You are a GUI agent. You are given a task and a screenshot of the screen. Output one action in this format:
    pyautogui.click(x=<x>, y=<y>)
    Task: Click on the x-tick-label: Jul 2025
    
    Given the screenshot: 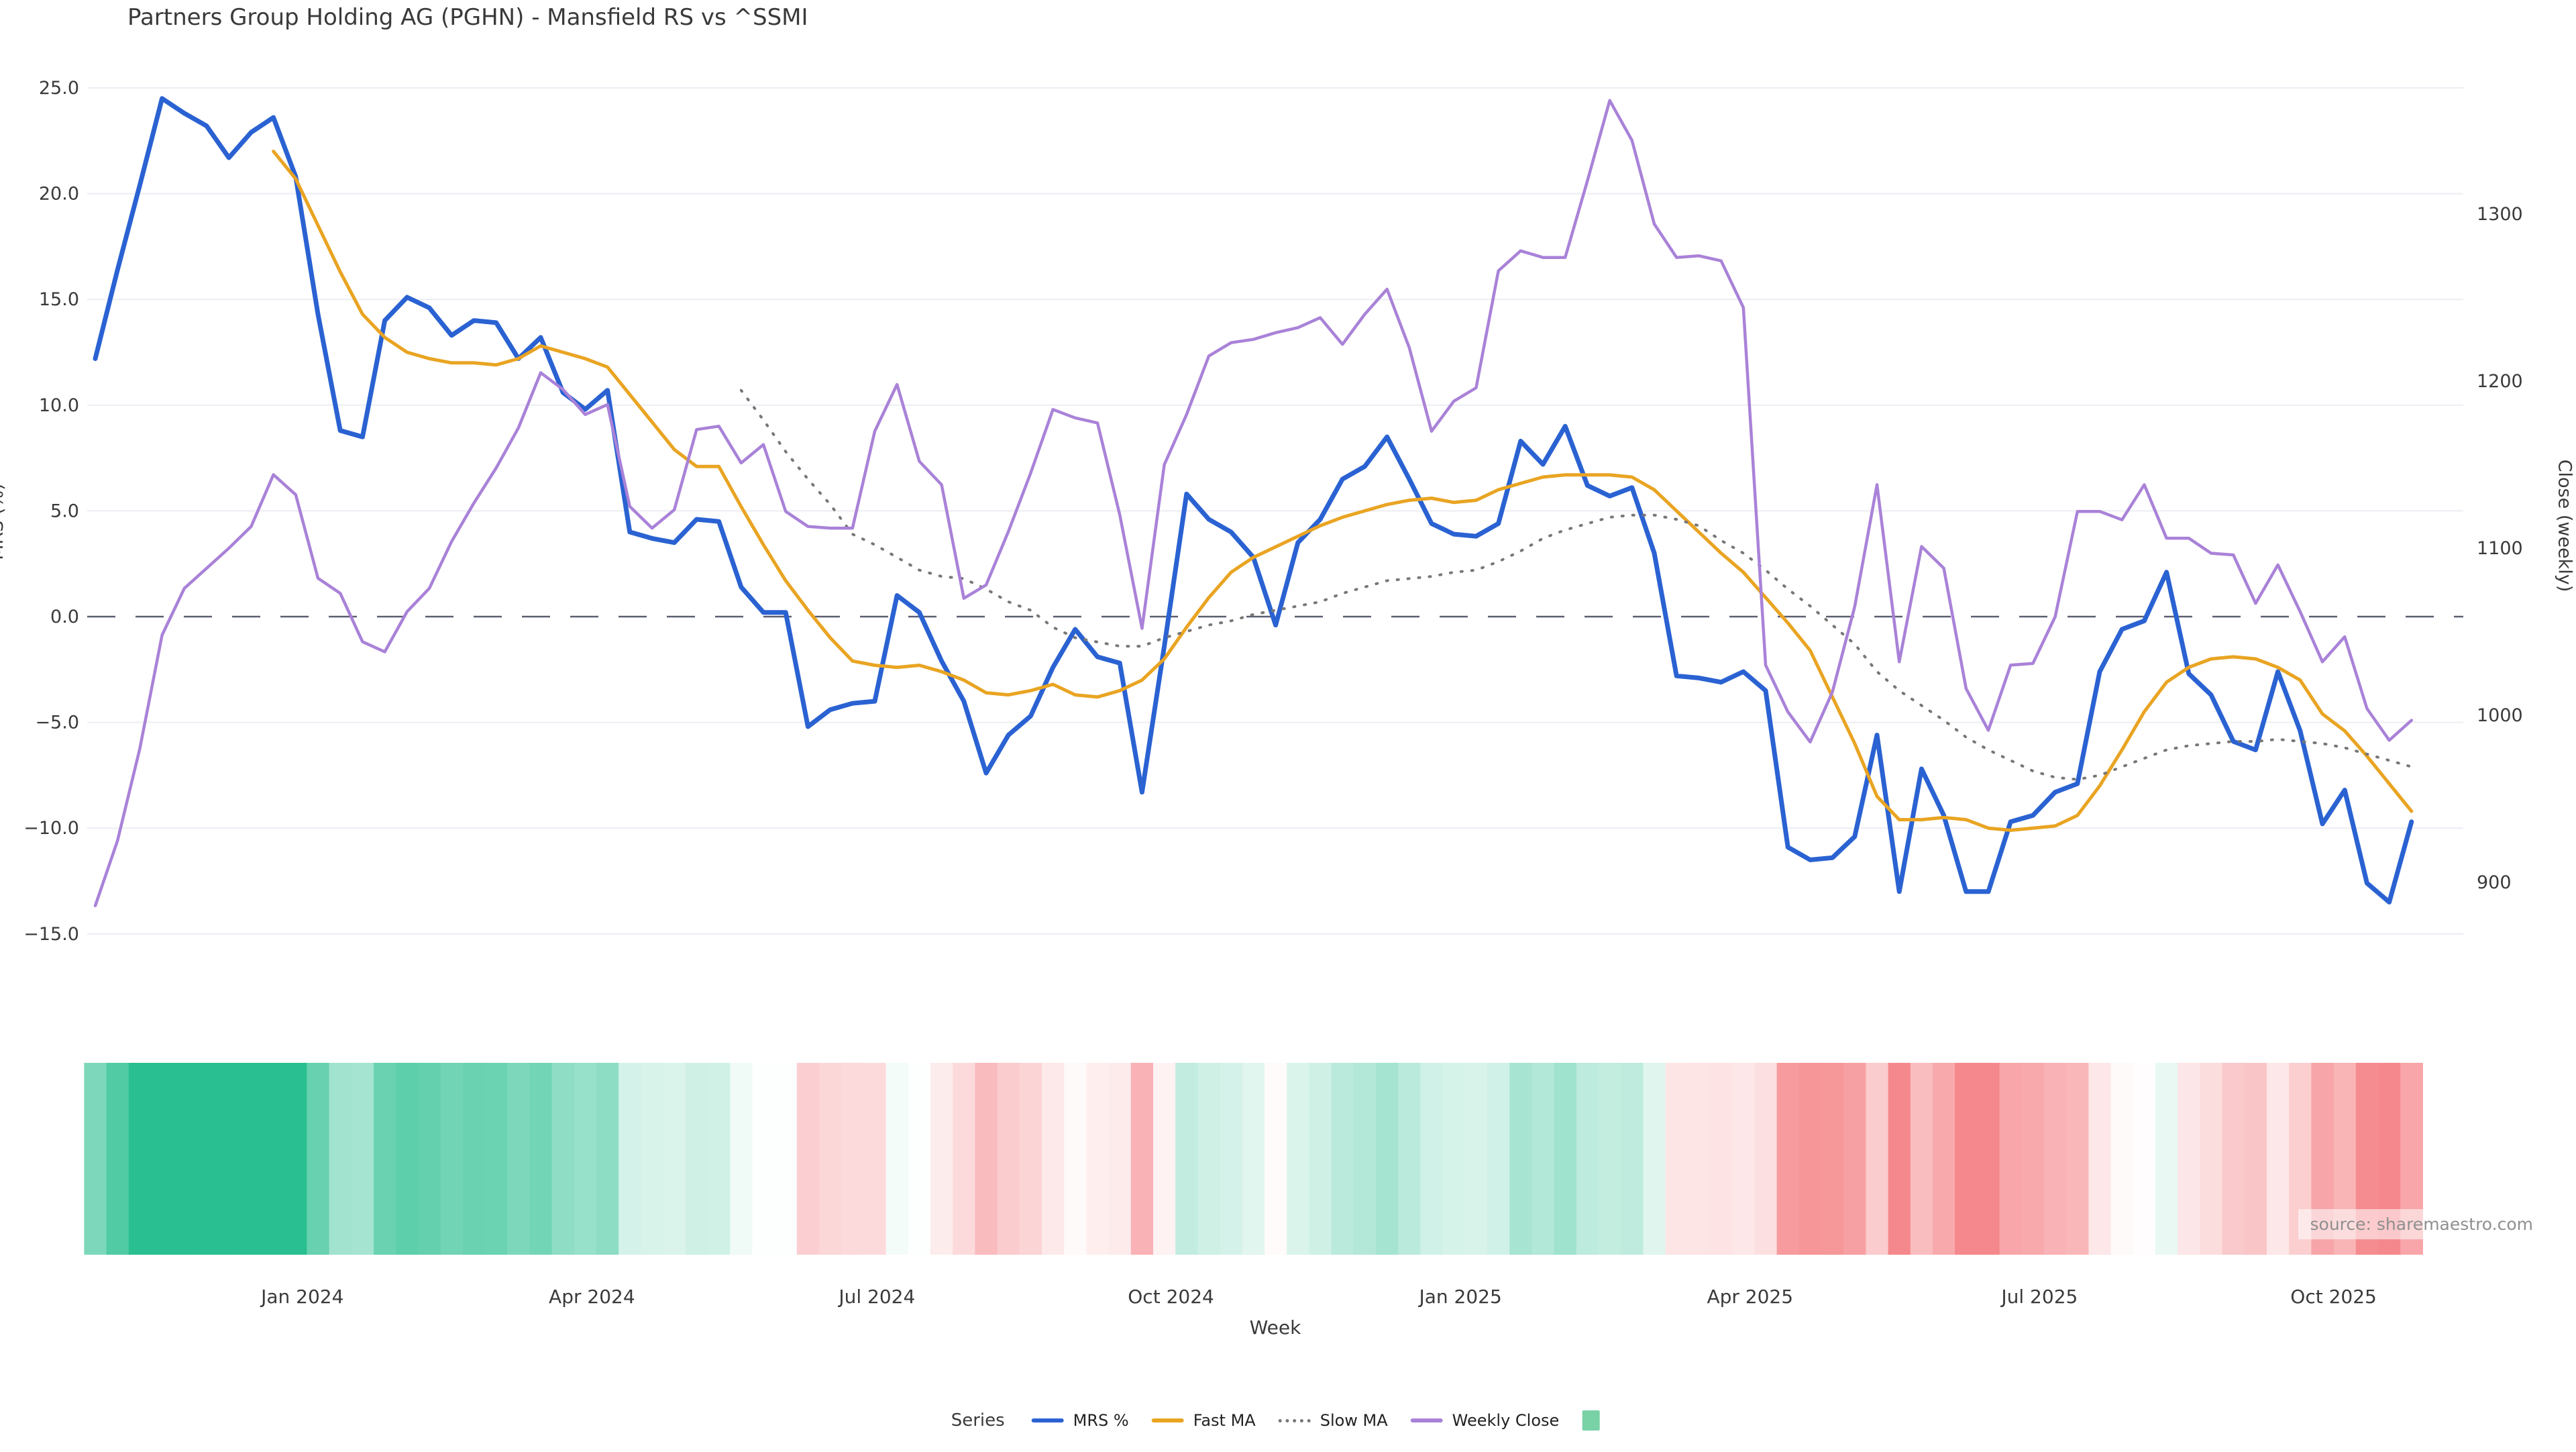 What is the action you would take?
    pyautogui.click(x=2039, y=1297)
    